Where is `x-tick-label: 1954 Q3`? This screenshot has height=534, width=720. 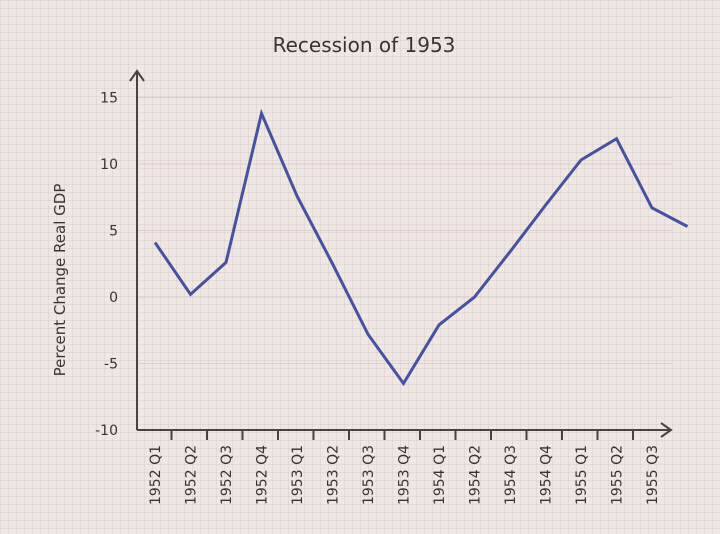
x-tick-label: 1954 Q3 is located at coordinates (511, 475).